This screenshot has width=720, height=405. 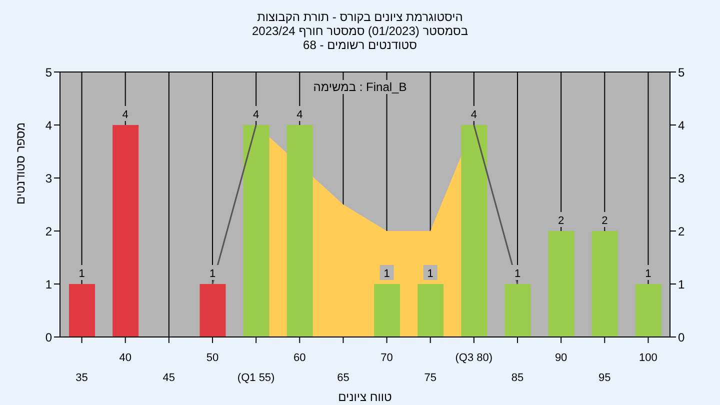 I want to click on x-tick-label: (Q3 80), so click(x=474, y=358).